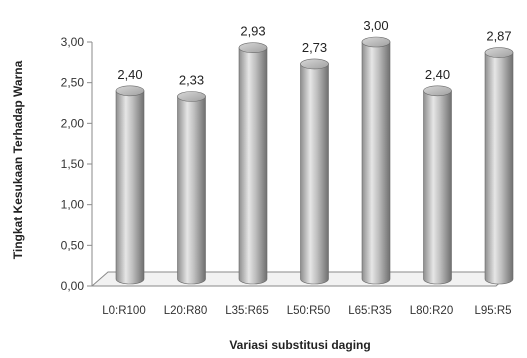 This screenshot has height=358, width=527. What do you see at coordinates (375, 25) in the screenshot?
I see `data-label: 3,00` at bounding box center [375, 25].